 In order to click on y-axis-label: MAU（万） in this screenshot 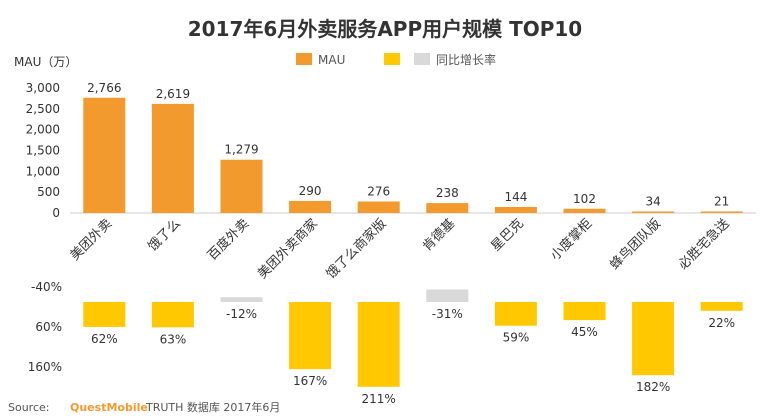, I will do `click(45, 62)`.